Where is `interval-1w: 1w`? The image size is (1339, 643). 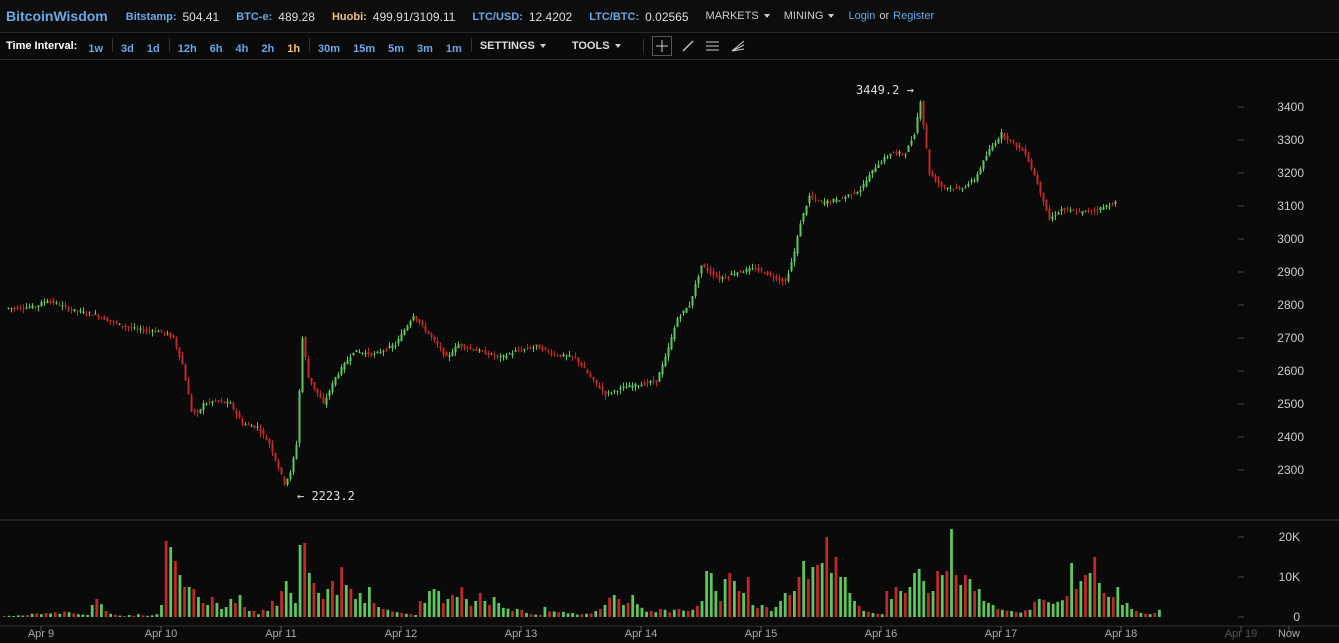
interval-1w: 1w is located at coordinates (96, 48).